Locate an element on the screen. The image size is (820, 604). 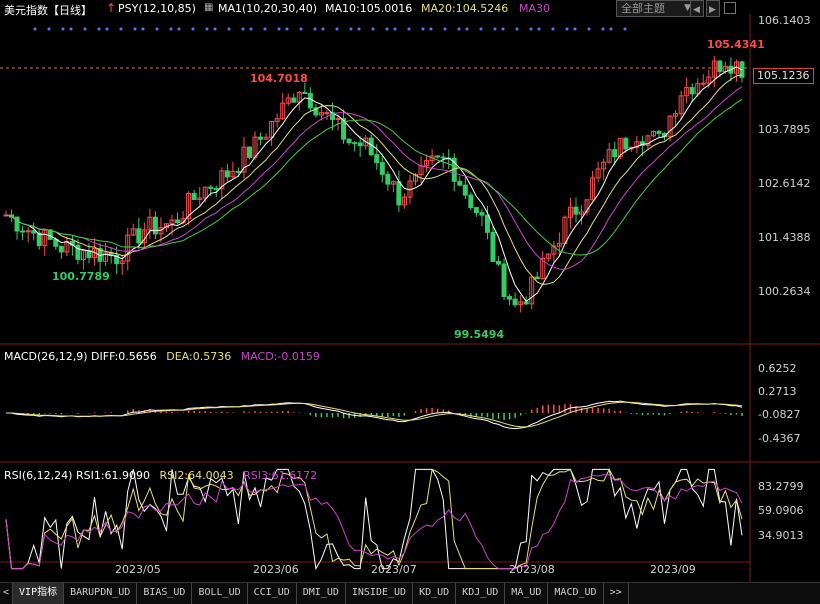
tab-vip: VIP指标 is located at coordinates (39, 593).